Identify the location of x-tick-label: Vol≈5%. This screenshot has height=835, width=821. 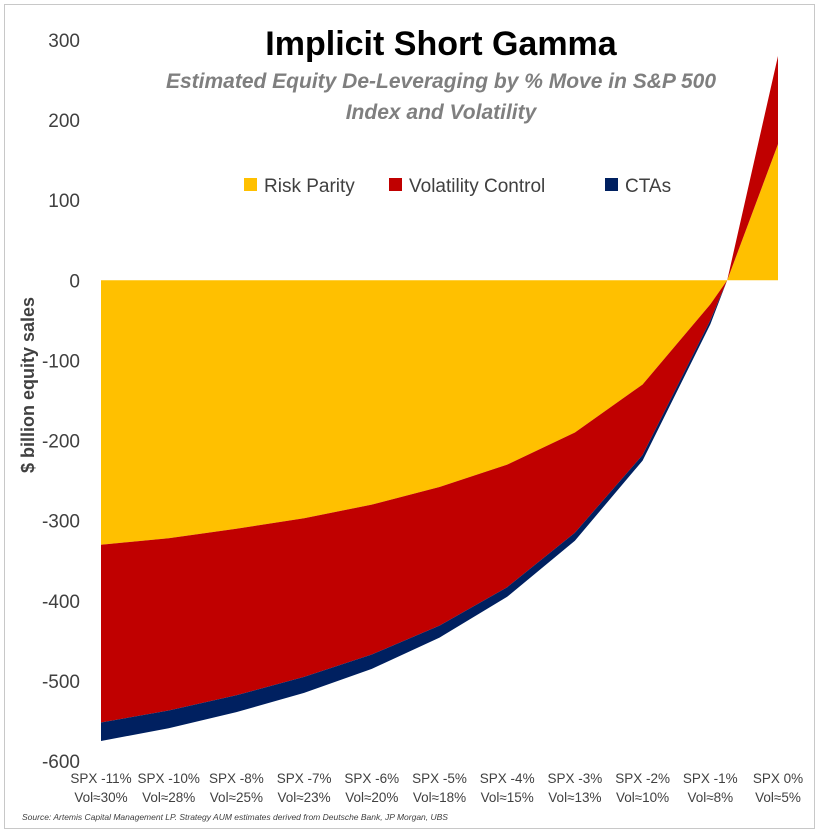
(778, 797).